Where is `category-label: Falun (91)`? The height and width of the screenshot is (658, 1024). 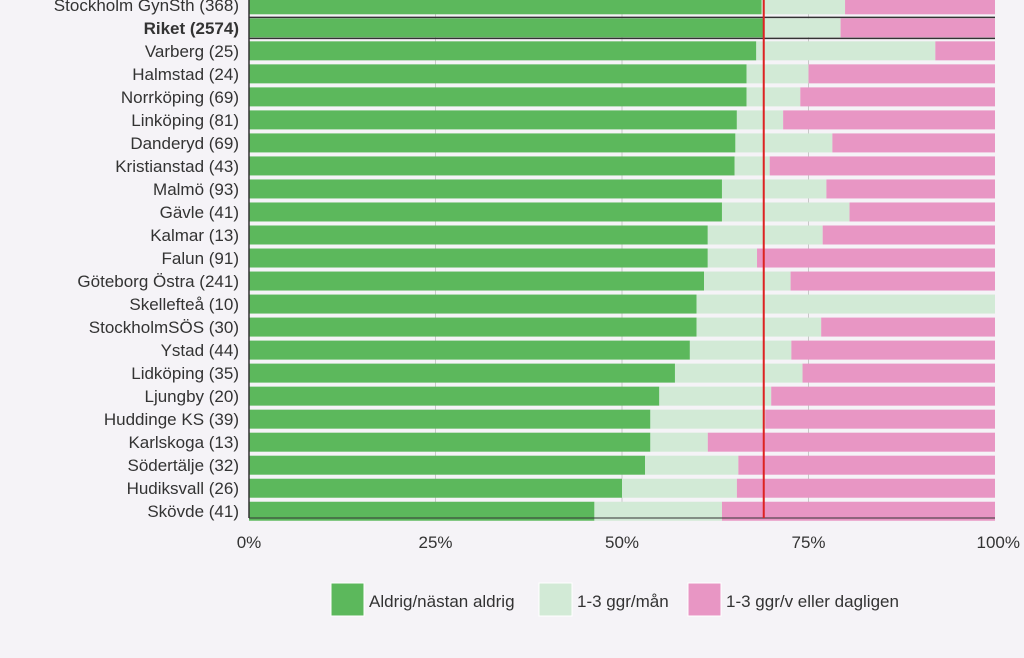
category-label: Falun (91) is located at coordinates (200, 258).